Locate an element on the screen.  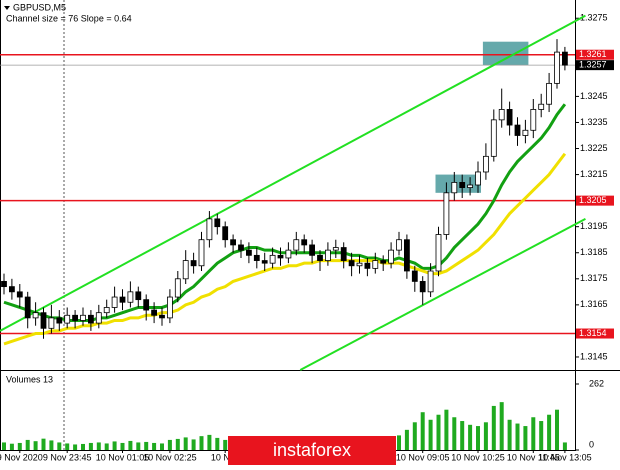
y-tick-label: 1.3175 is located at coordinates (594, 278).